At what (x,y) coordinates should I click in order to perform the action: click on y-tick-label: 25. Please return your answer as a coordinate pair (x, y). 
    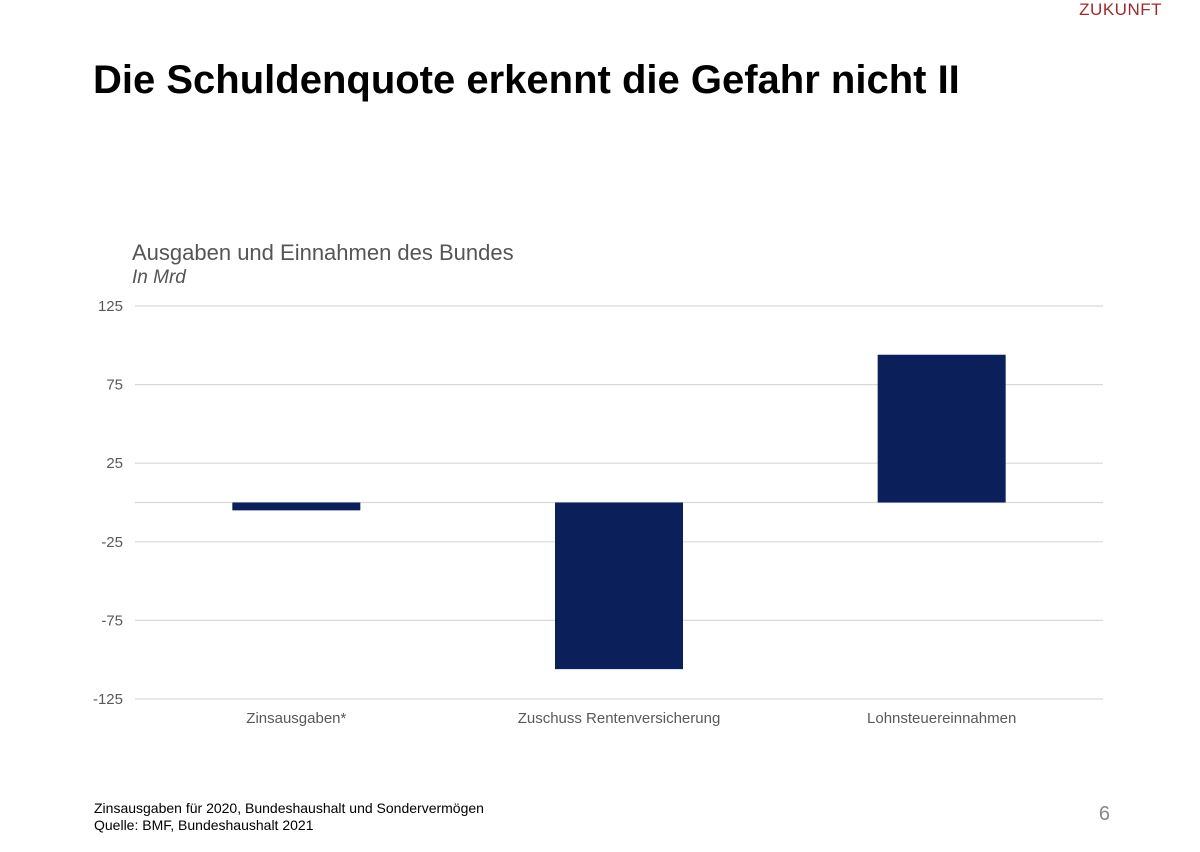
    Looking at the image, I should click on (114, 463).